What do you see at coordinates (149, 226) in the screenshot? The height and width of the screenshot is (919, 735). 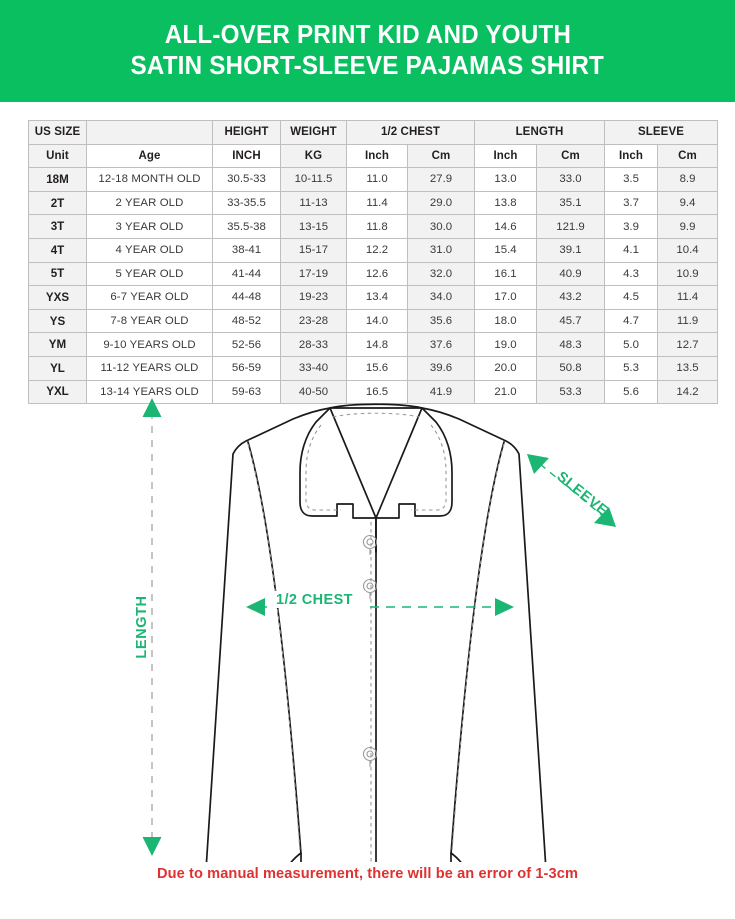 I see `cell-age: 3 YEAR OLD` at bounding box center [149, 226].